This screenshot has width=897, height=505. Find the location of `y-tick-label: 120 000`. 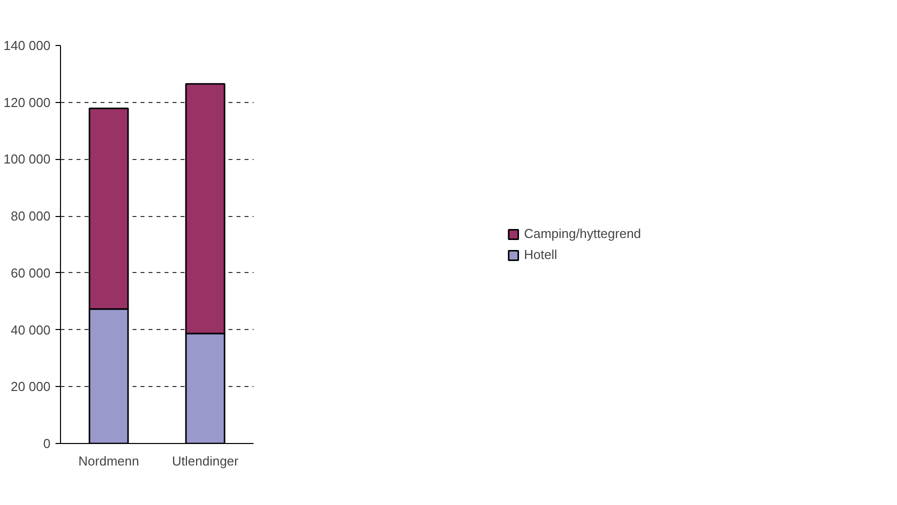

y-tick-label: 120 000 is located at coordinates (27, 102).